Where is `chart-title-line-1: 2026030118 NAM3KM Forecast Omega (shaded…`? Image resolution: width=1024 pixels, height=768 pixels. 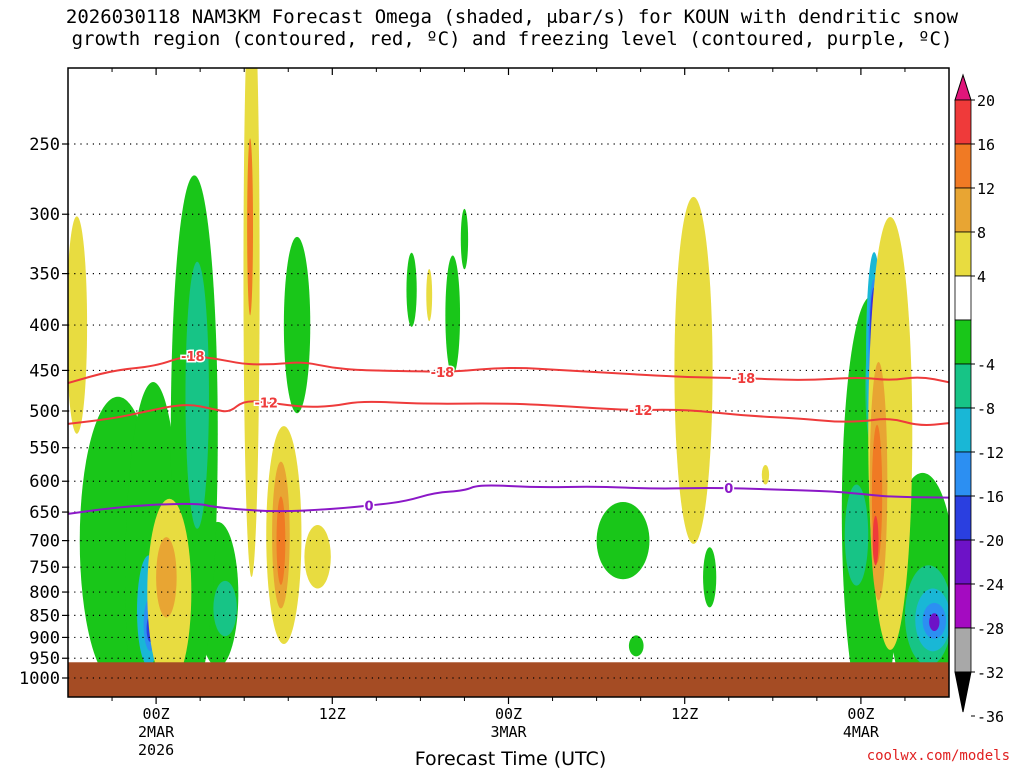
chart-title-line-1: 2026030118 NAM3KM Forecast Omega (shaded… is located at coordinates (512, 17).